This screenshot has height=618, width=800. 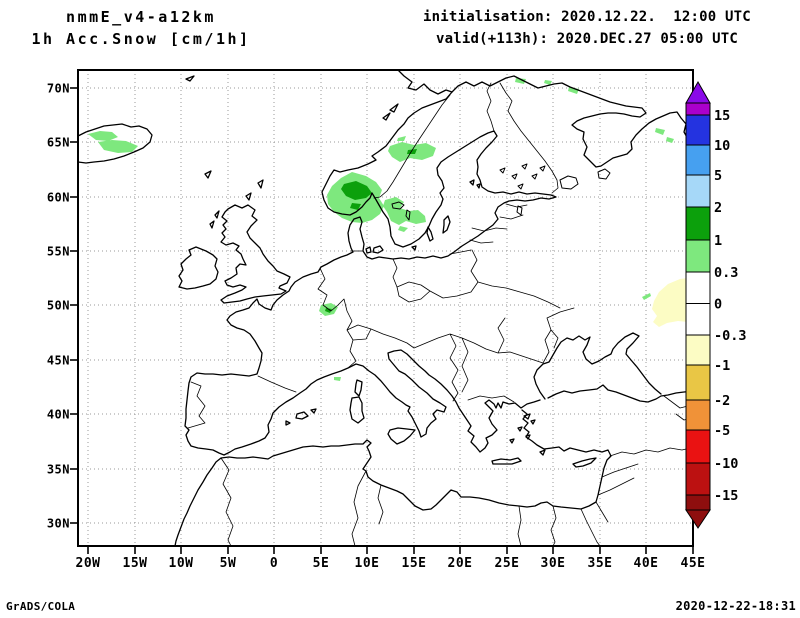 What do you see at coordinates (718, 208) in the screenshot?
I see `colorbar-label: 2` at bounding box center [718, 208].